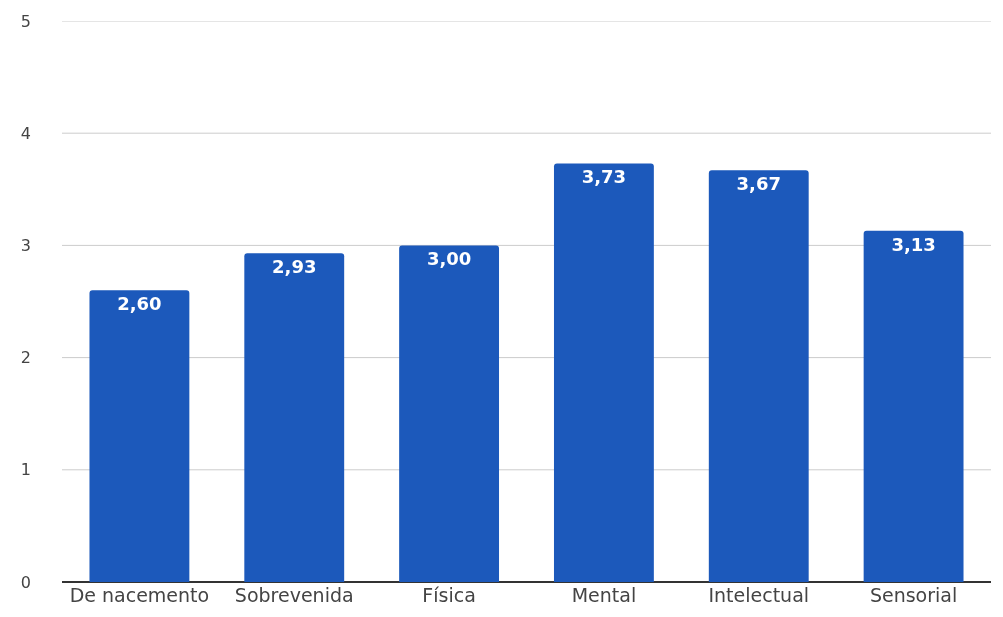 Image resolution: width=1003 pixels, height=617 pixels. I want to click on data-label: 3,73, so click(604, 177).